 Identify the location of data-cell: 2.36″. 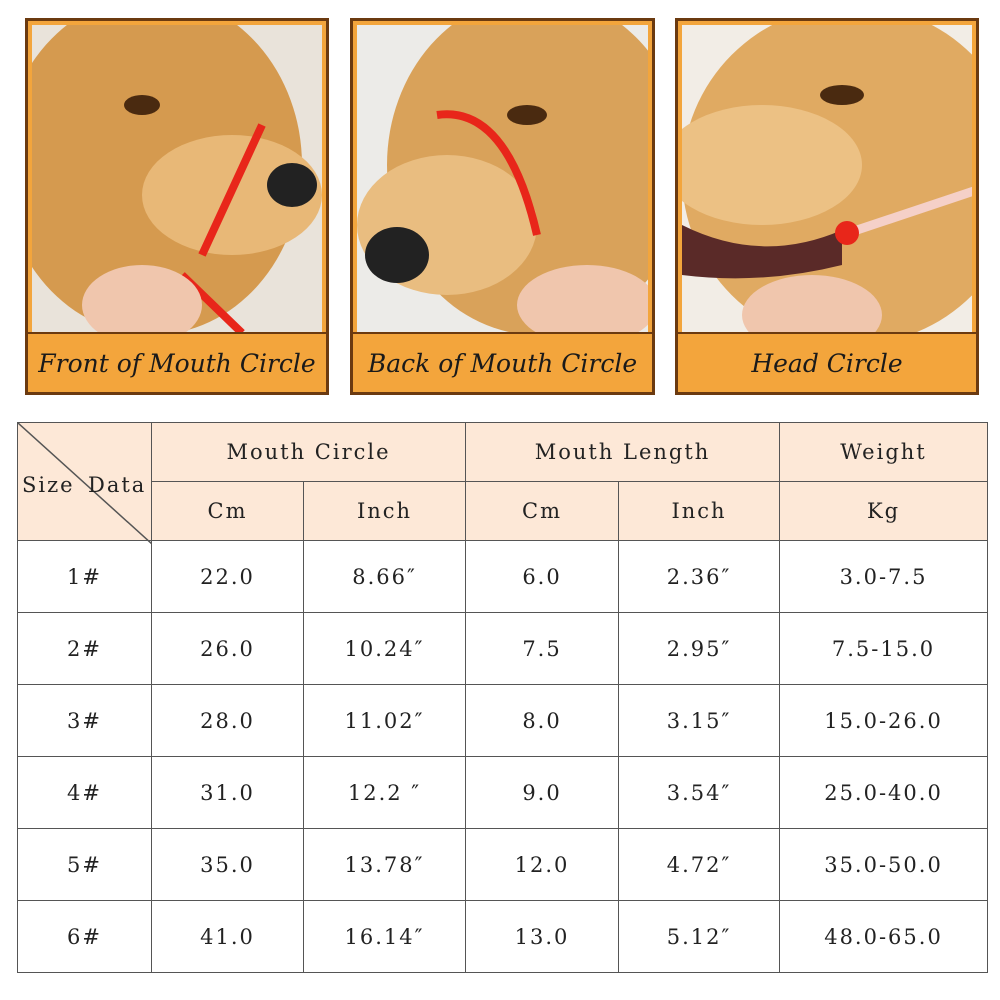
(699, 576).